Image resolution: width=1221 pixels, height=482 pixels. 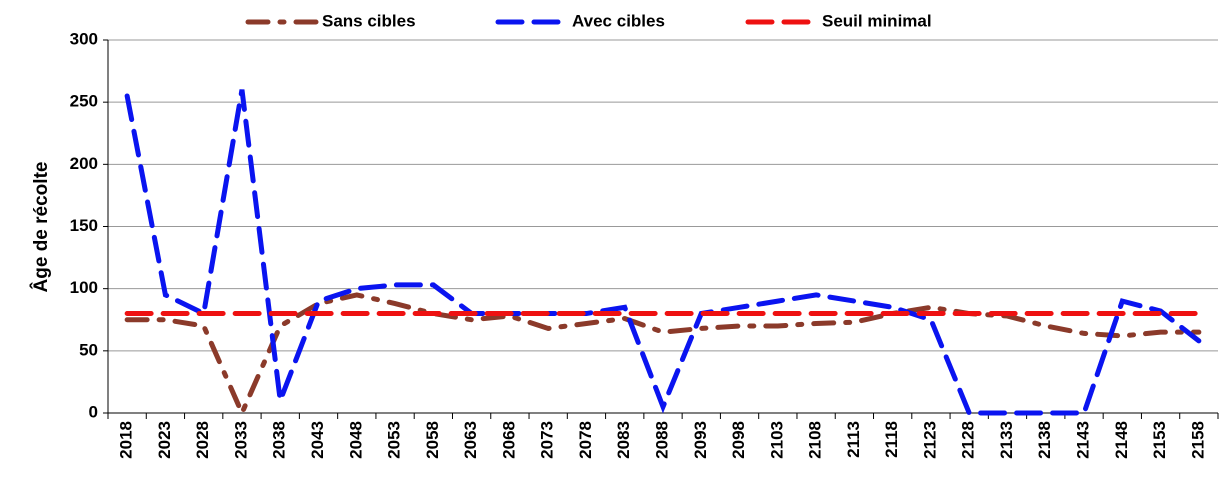 What do you see at coordinates (317, 440) in the screenshot?
I see `x-tick-label: 2043` at bounding box center [317, 440].